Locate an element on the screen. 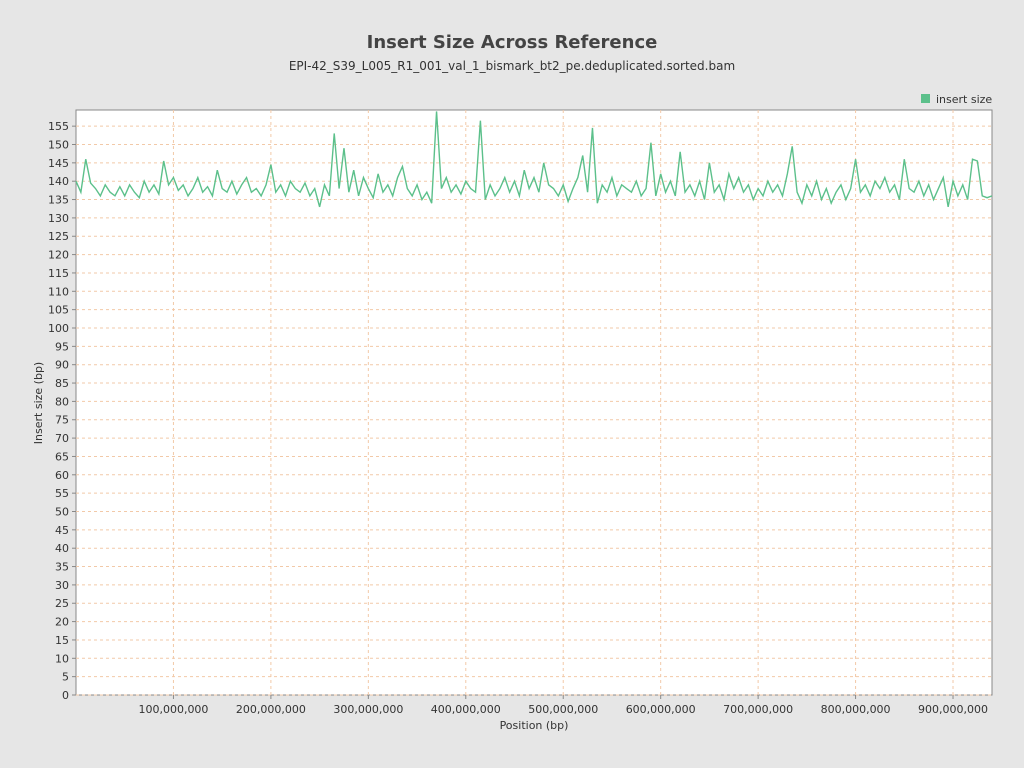 This screenshot has width=1024, height=768. y-tick-label: 20 is located at coordinates (62, 622).